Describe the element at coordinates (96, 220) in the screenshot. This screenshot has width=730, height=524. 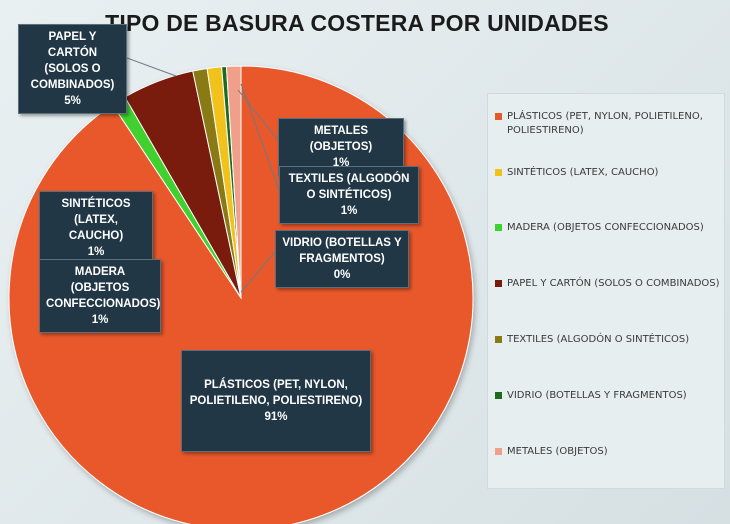
I see `data-label-sinteticos-text: SINTÉTICOS (LATEX, CAUCHO)` at that location.